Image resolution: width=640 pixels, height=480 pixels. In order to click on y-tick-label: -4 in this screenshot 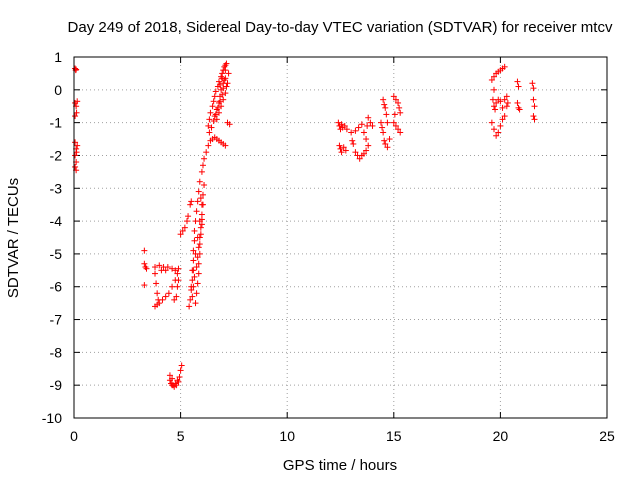, I will do `click(56, 221)`.